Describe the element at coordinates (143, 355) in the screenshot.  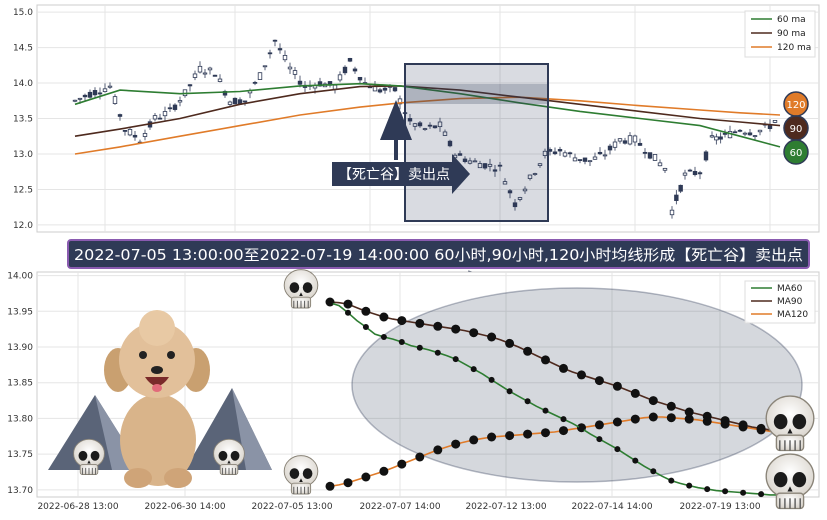
I see `dog-eye-left` at that location.